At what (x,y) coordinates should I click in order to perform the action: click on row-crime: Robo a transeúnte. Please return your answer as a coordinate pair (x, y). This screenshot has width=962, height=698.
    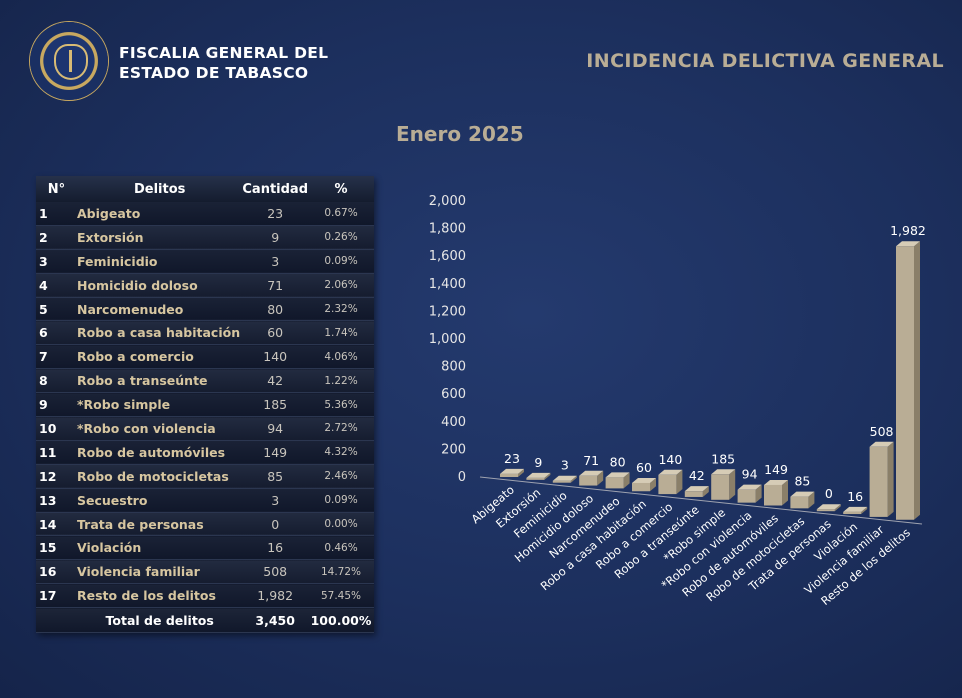
    Looking at the image, I should click on (160, 381).